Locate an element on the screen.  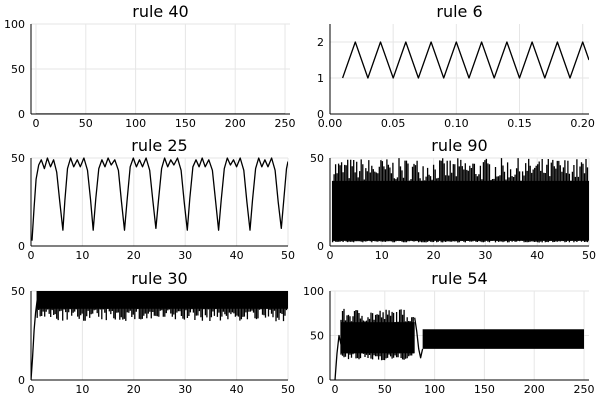
y-tick-label: 2 is located at coordinates (320, 42).